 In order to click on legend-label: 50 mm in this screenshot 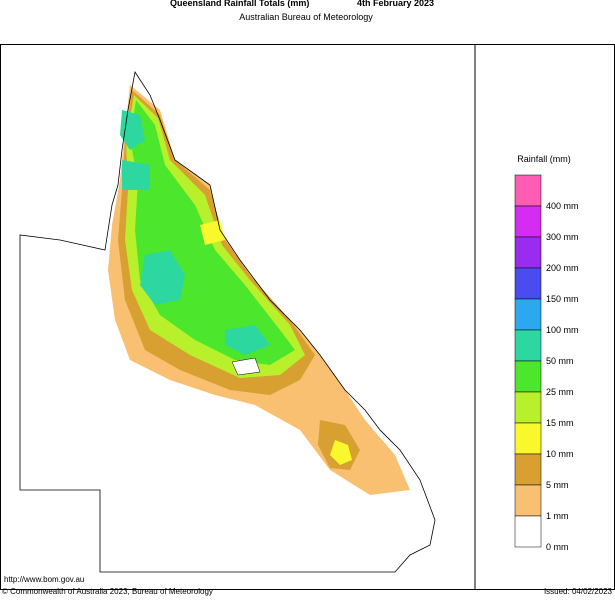, I will do `click(560, 361)`.